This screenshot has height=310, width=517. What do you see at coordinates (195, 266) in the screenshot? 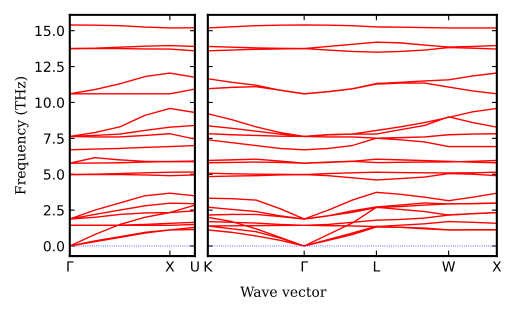
I see `x-tick-label: U` at bounding box center [195, 266].